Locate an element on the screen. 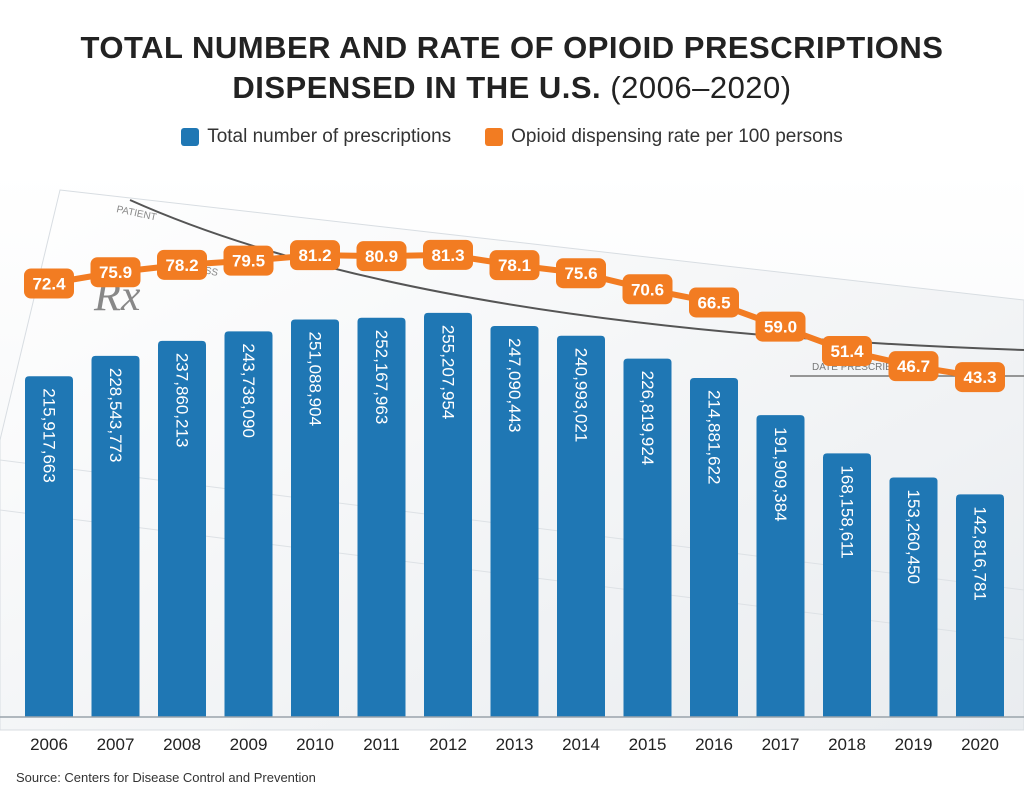 The width and height of the screenshot is (1024, 802). x-tick-2012: 2012 is located at coordinates (448, 744).